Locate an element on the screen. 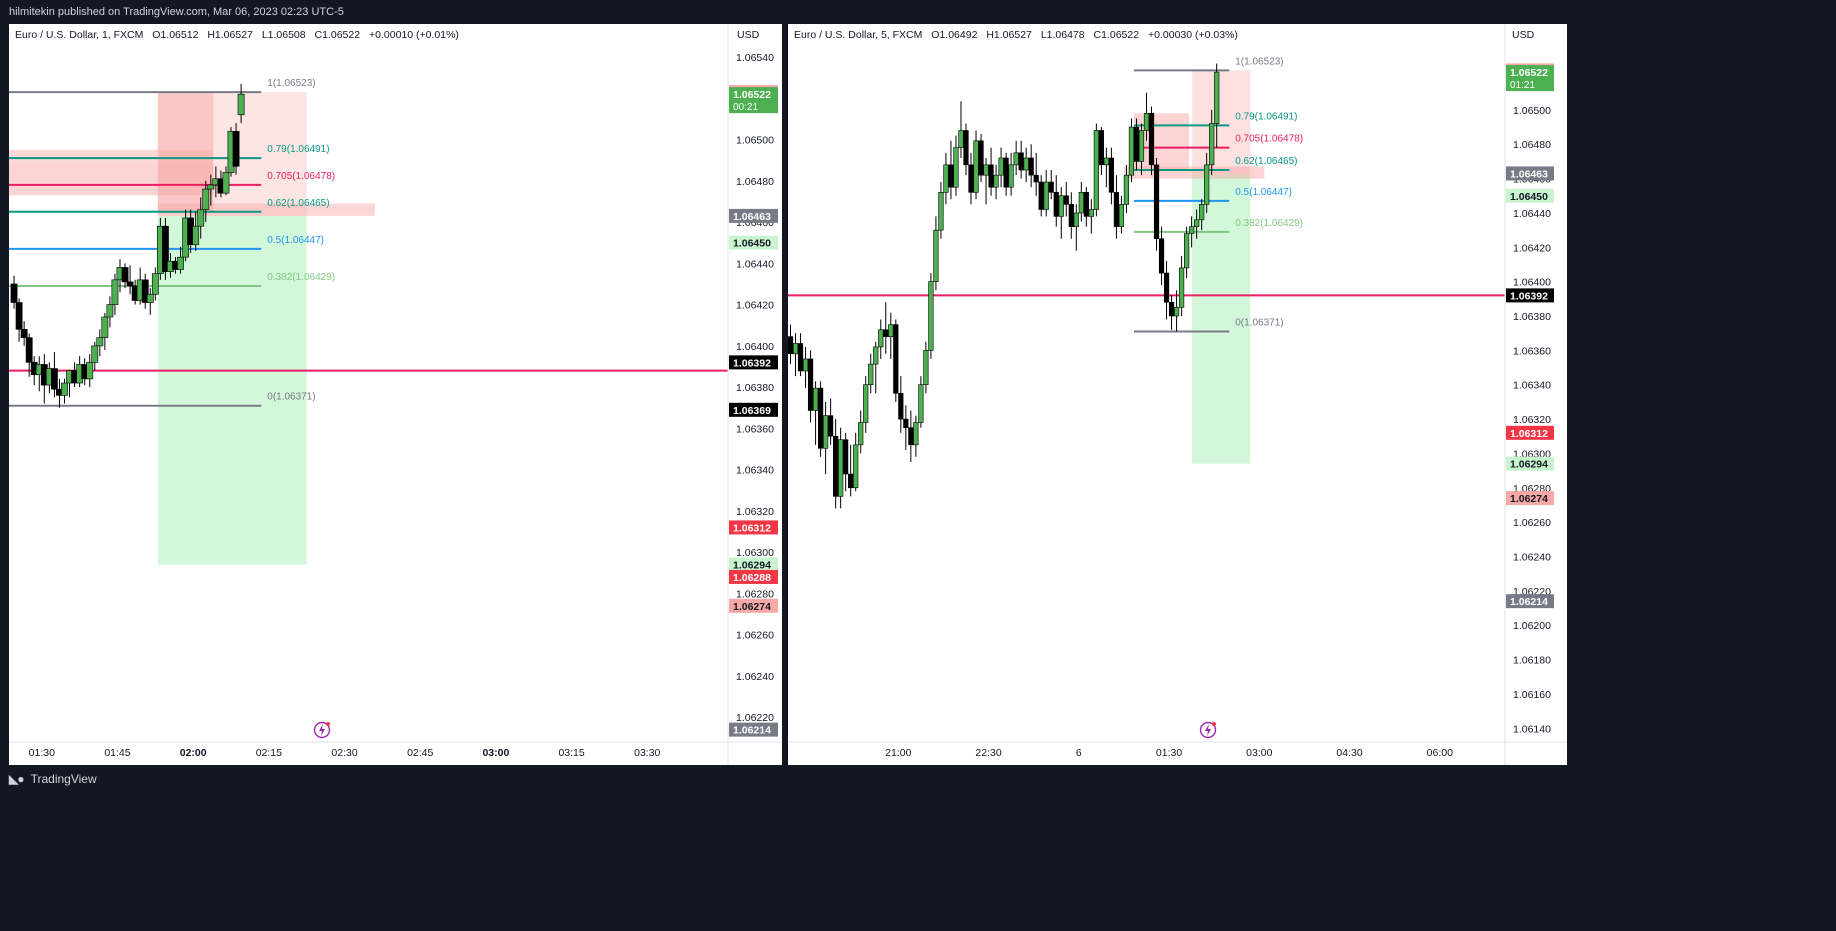  fib-level-label: 0.5(1.06447) is located at coordinates (1263, 192).